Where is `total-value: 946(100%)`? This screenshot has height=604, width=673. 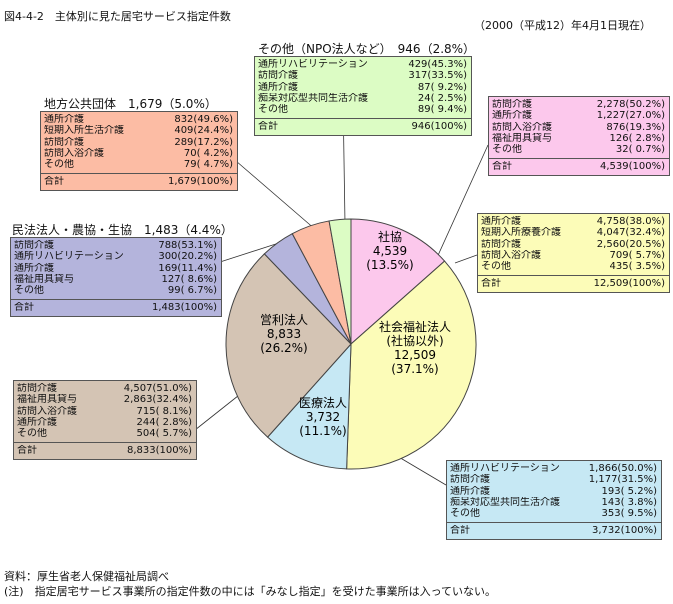 total-value: 946(100%) is located at coordinates (439, 127).